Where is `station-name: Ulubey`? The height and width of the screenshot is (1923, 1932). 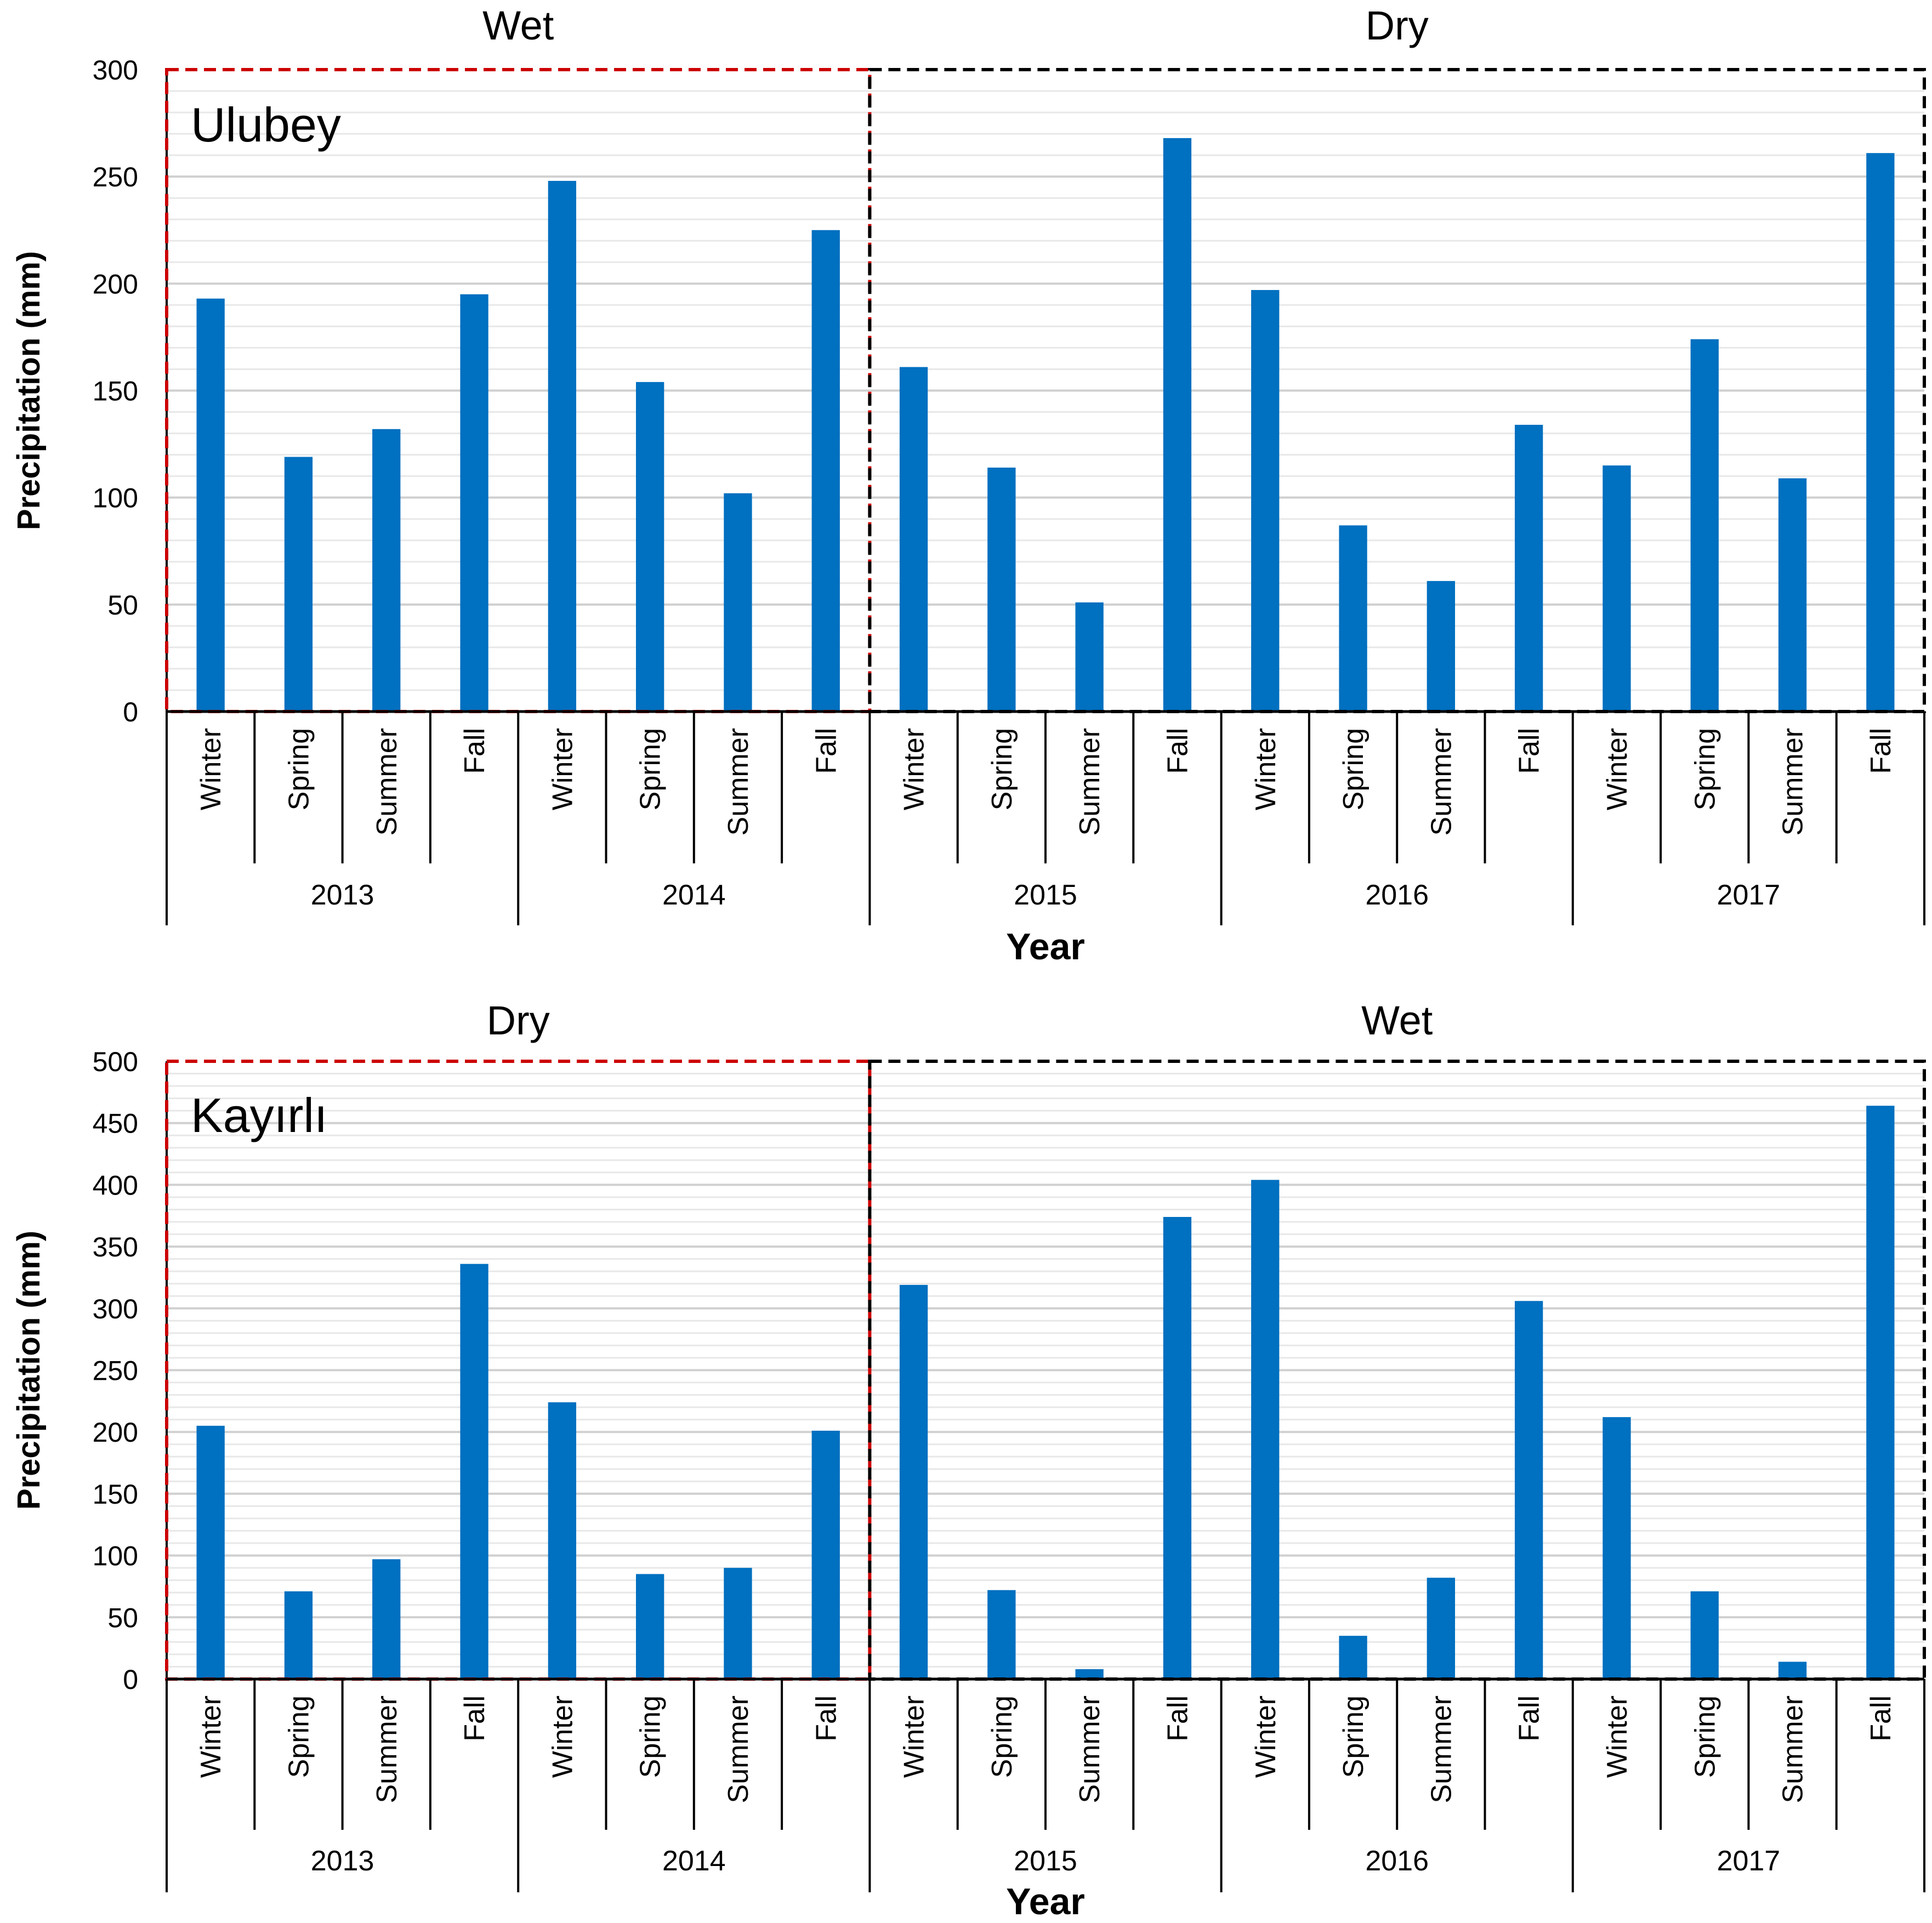 station-name: Ulubey is located at coordinates (266, 125).